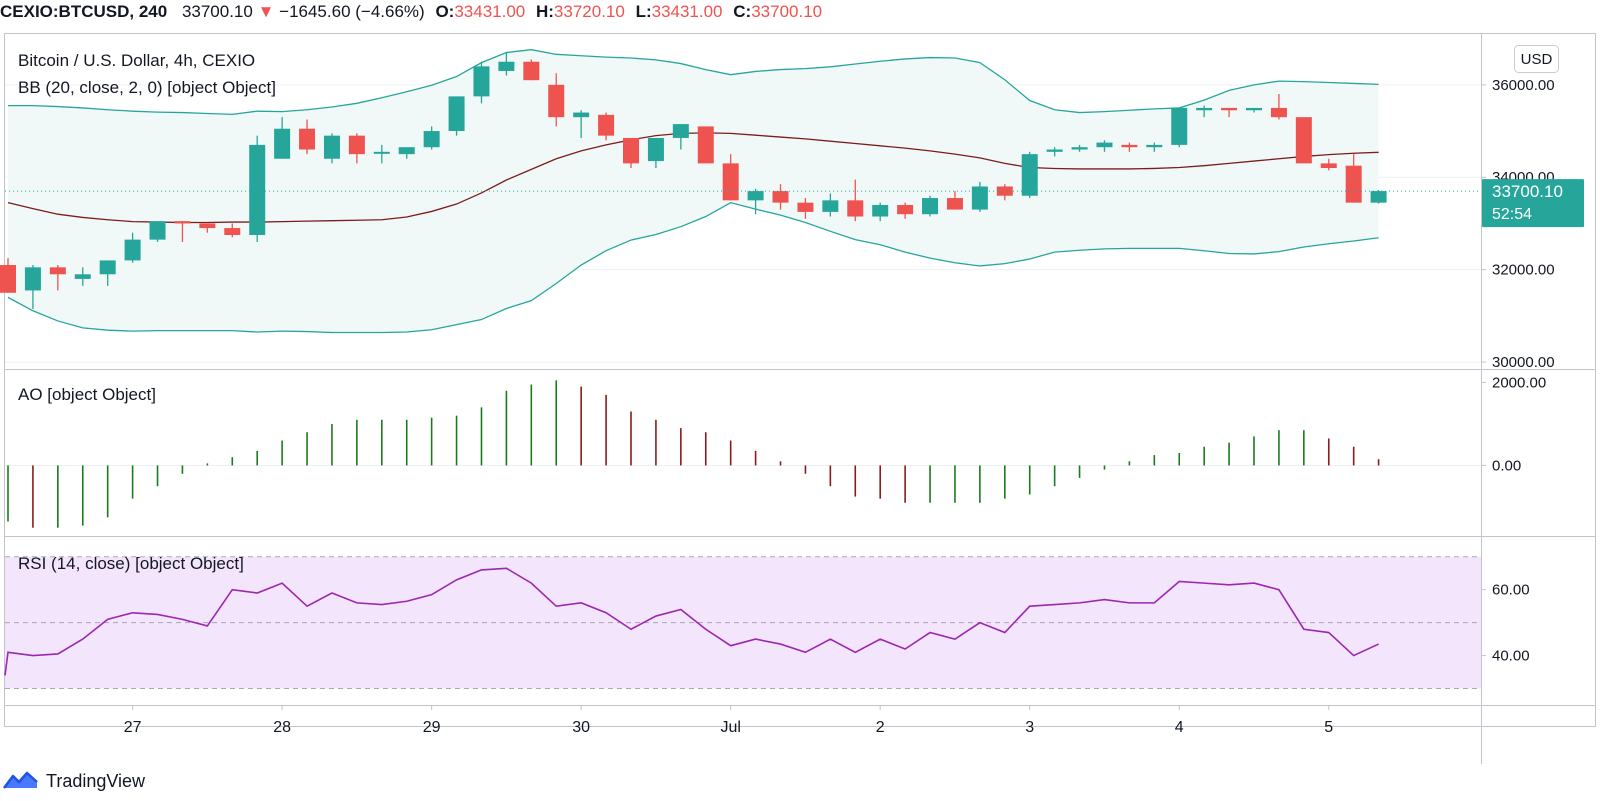 This screenshot has height=801, width=1600. I want to click on rsi-tick-label: 40.00, so click(1511, 656).